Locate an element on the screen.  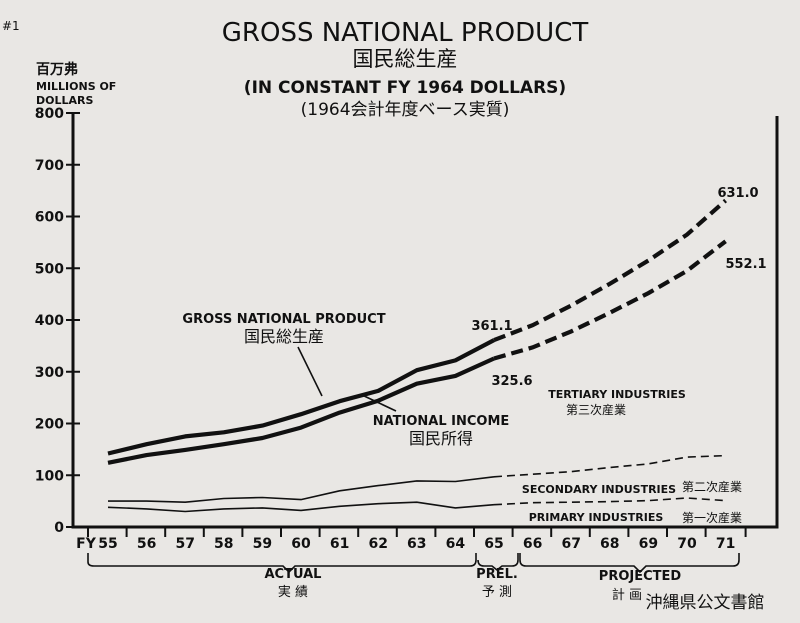
x-tick-label: 60 is located at coordinates (301, 544).